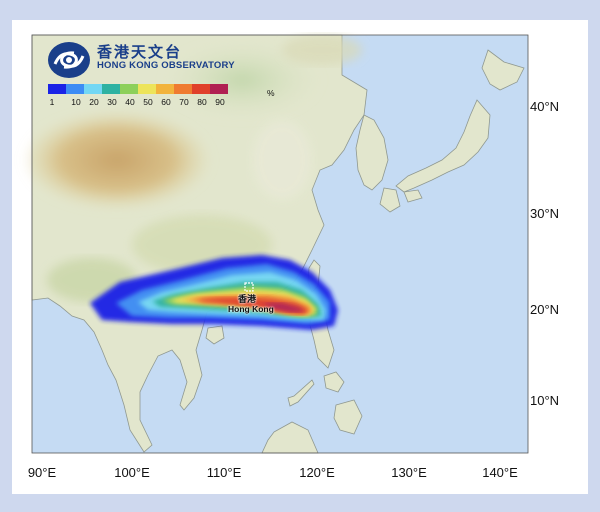  I want to click on lon-label-140e: 140°E, so click(500, 472).